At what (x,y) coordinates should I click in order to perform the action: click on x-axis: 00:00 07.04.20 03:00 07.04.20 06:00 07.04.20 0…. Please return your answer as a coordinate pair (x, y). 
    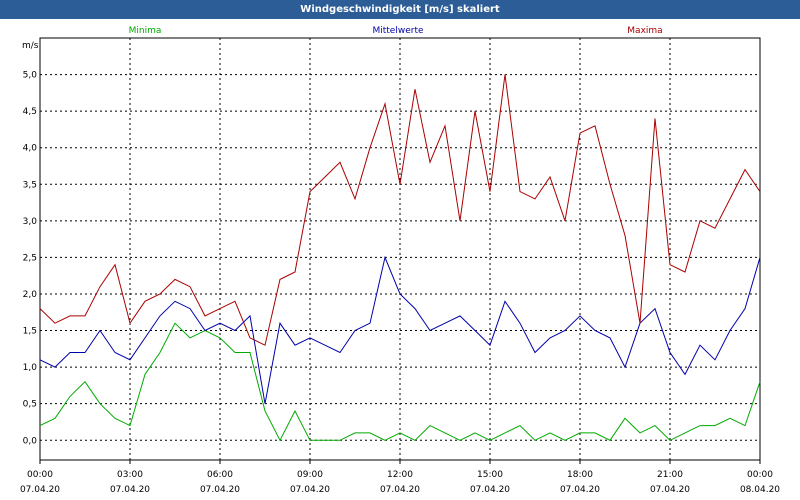
    Looking at the image, I should click on (400, 477).